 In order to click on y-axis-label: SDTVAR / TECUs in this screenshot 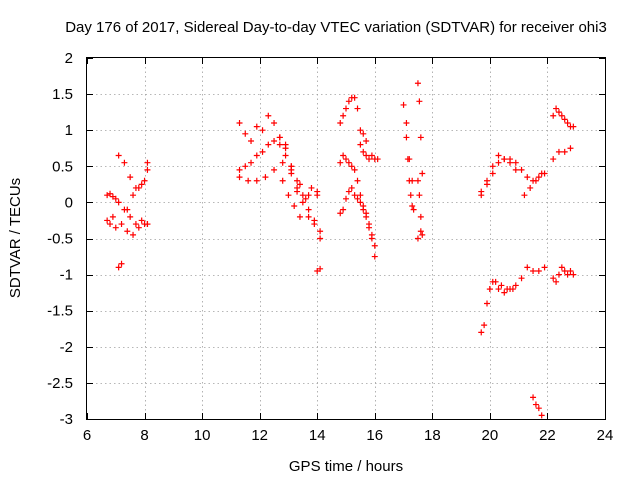, I will do `click(15, 238)`.